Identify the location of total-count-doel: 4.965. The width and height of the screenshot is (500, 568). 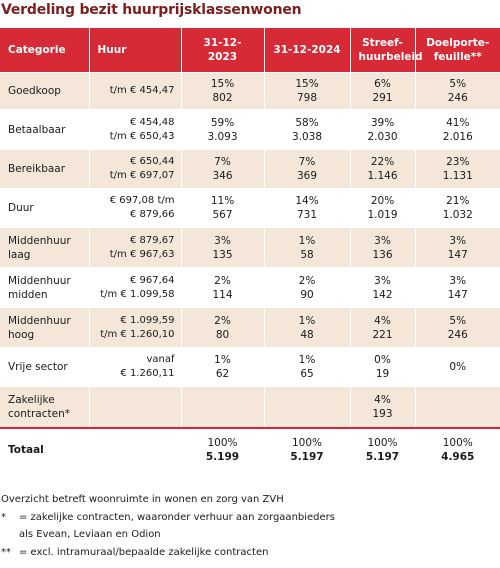
(458, 456).